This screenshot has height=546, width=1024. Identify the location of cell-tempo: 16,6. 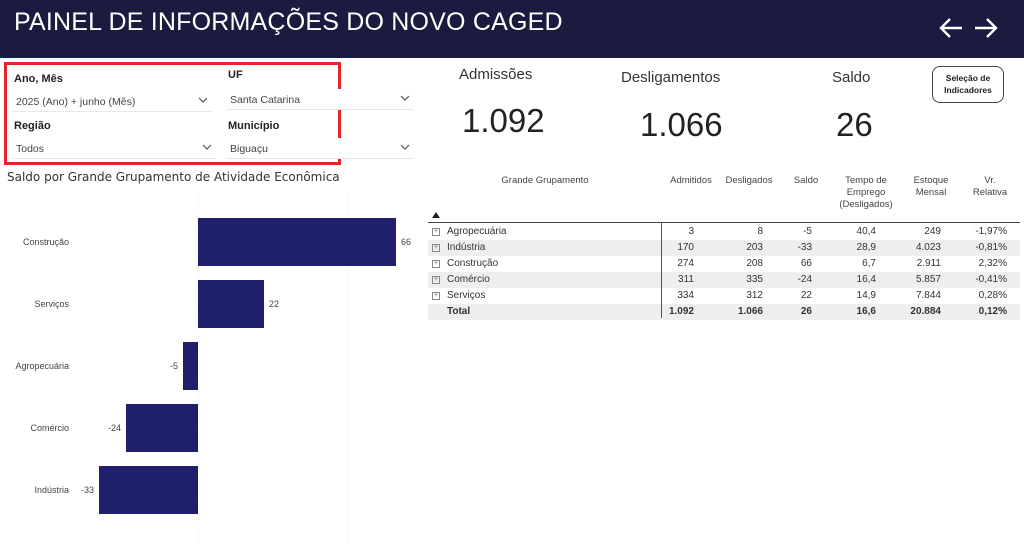
(866, 311).